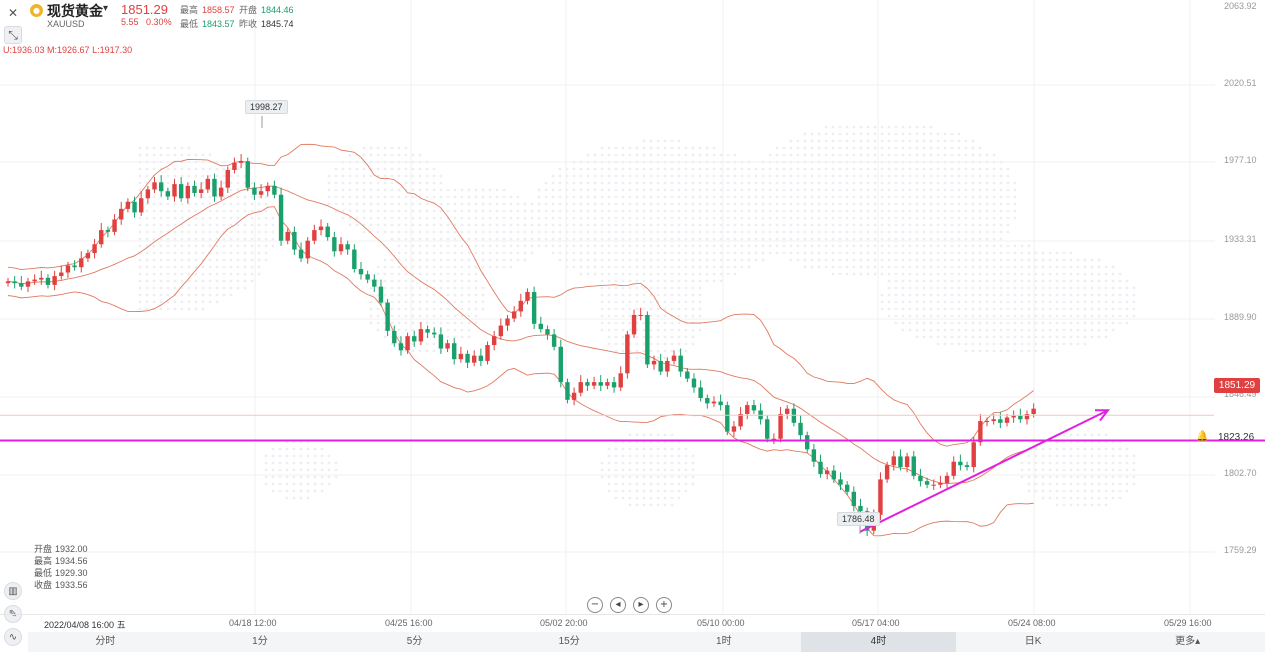  What do you see at coordinates (13, 35) in the screenshot?
I see `expand-icon: ⤡` at bounding box center [13, 35].